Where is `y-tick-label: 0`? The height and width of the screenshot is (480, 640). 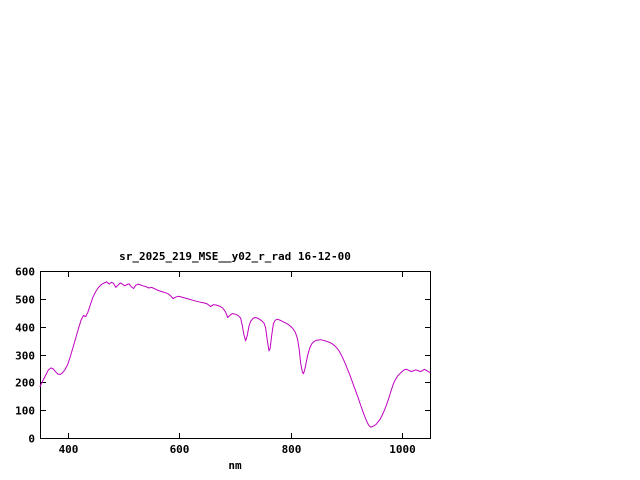 y-tick-label: 0 is located at coordinates (31, 439).